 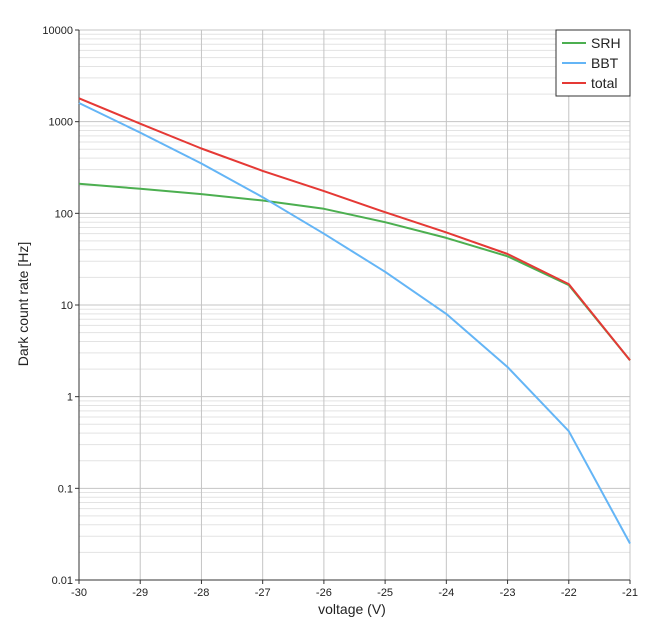 What do you see at coordinates (354, 593) in the screenshot?
I see `x-tick-labels: -30 -29 -28 -27 -26 -25 -24 -23 -22 -21` at bounding box center [354, 593].